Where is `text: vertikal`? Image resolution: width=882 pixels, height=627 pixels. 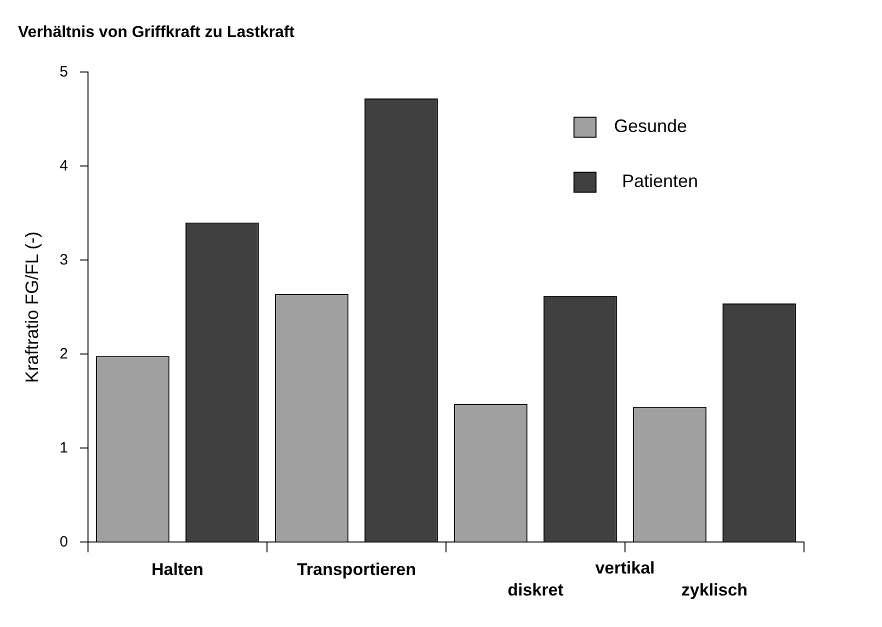
text: vertikal is located at coordinates (625, 568).